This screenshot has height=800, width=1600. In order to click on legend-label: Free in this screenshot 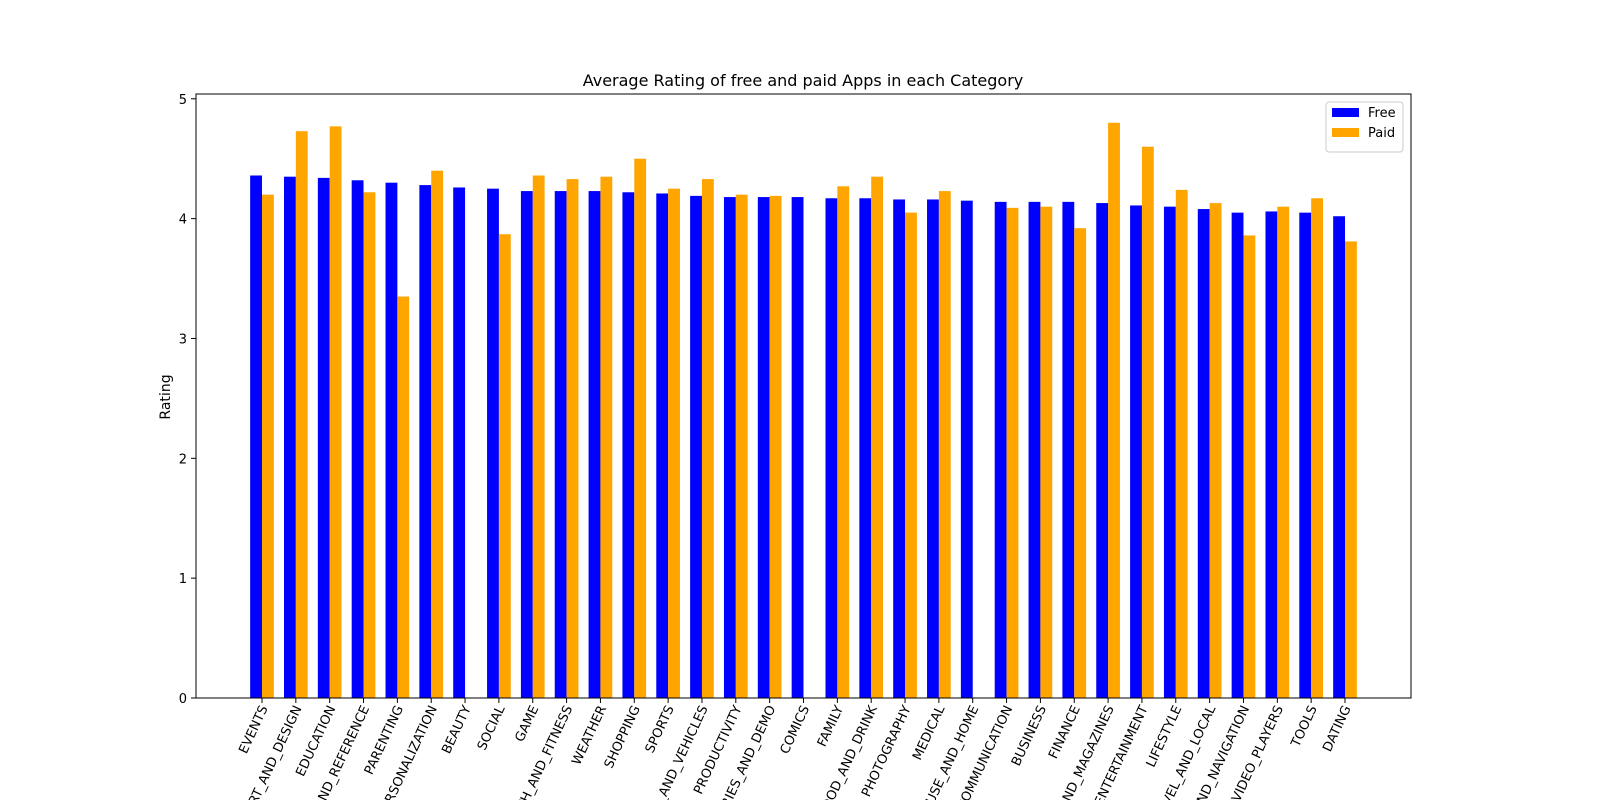, I will do `click(1382, 113)`.